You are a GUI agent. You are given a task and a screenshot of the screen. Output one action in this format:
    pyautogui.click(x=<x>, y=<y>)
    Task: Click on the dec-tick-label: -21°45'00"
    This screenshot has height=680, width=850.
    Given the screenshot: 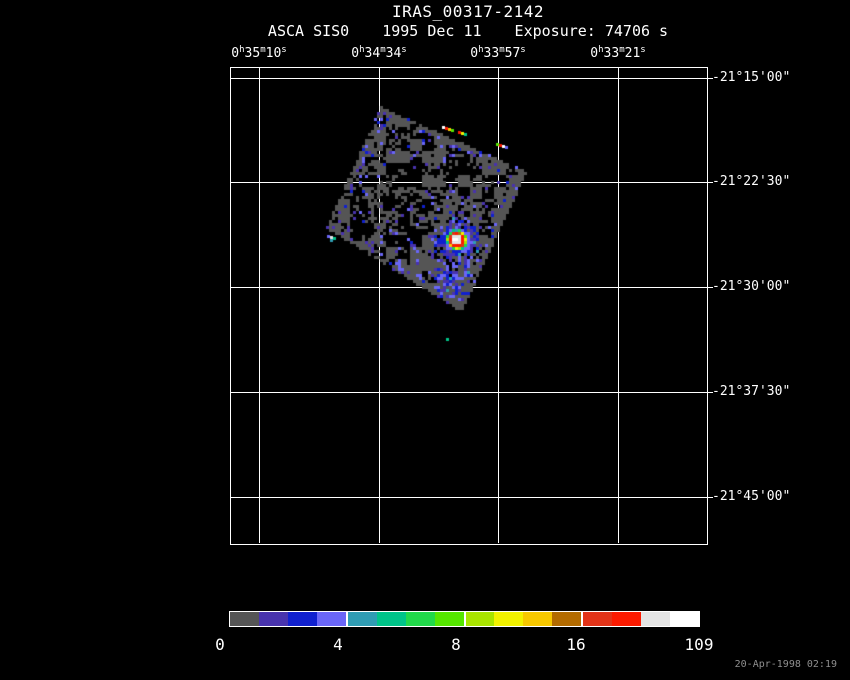 What is the action you would take?
    pyautogui.click(x=751, y=496)
    